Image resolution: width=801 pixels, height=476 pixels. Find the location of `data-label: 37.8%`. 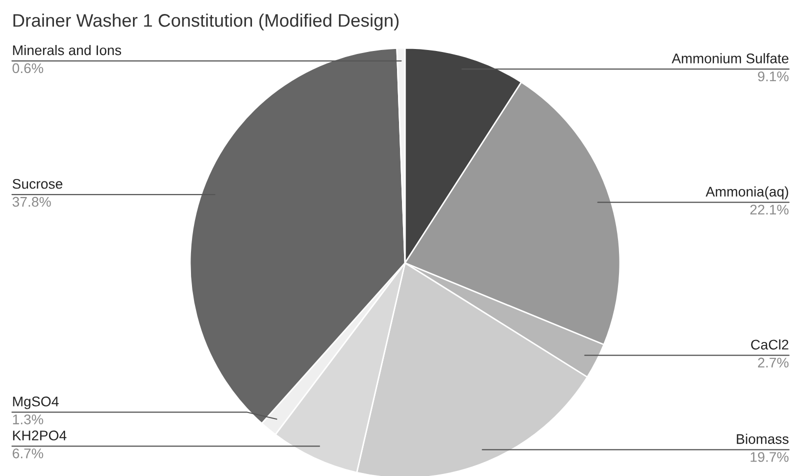

data-label: 37.8% is located at coordinates (31, 201).